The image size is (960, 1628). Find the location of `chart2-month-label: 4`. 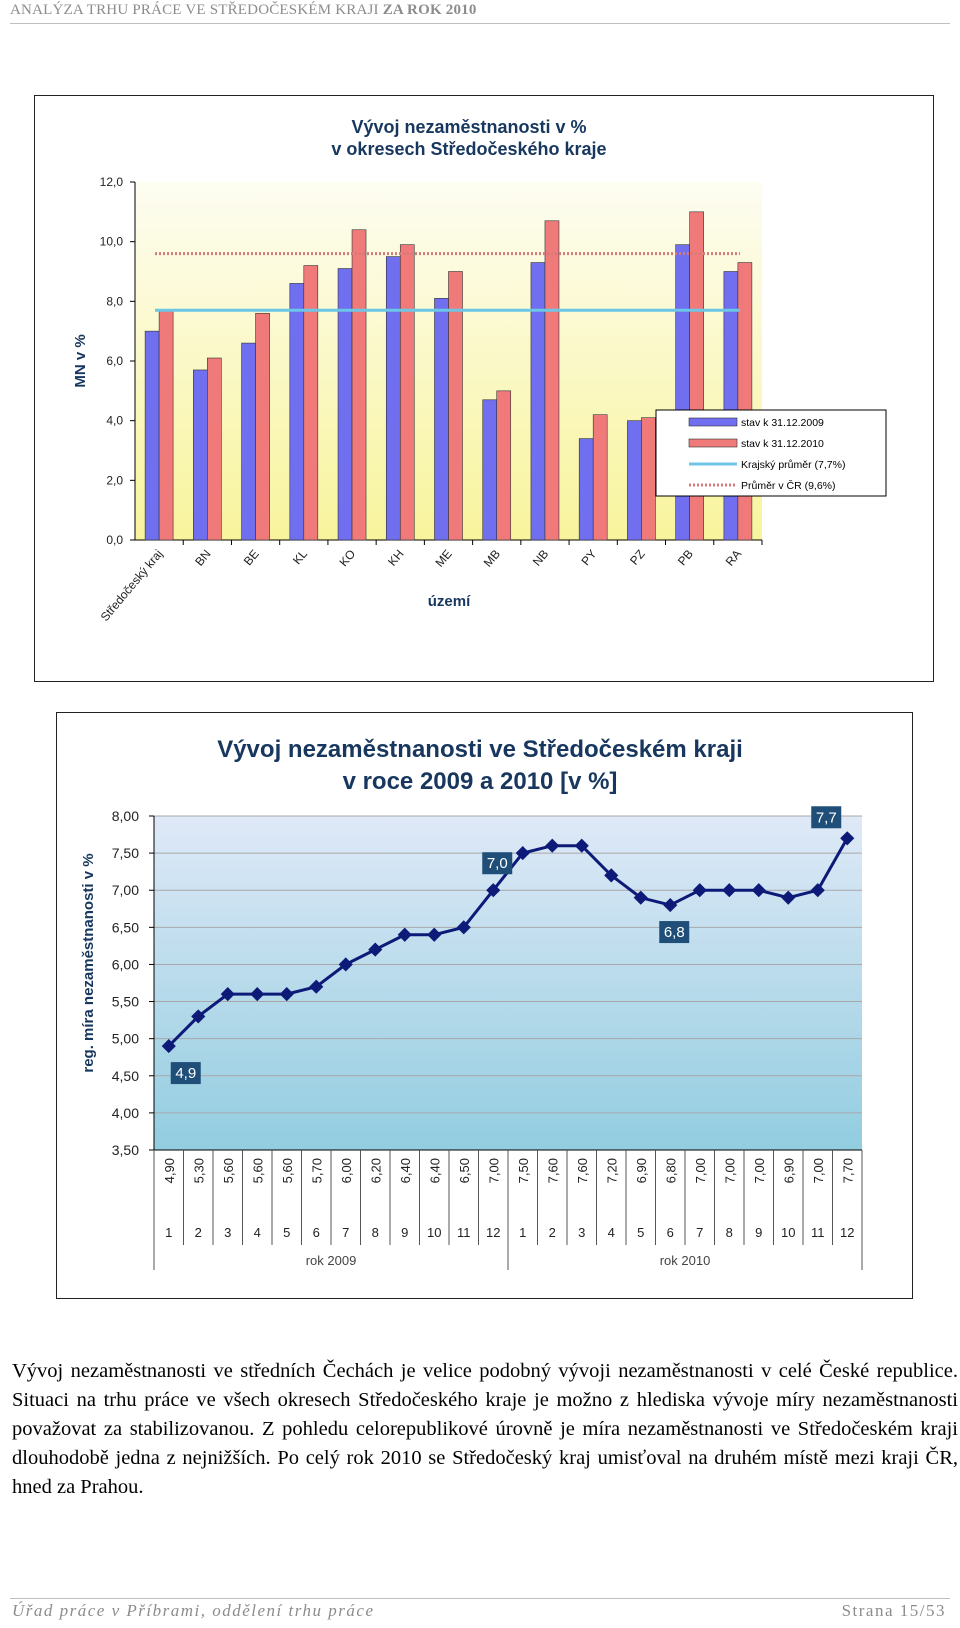

chart2-month-label: 4 is located at coordinates (611, 1232).